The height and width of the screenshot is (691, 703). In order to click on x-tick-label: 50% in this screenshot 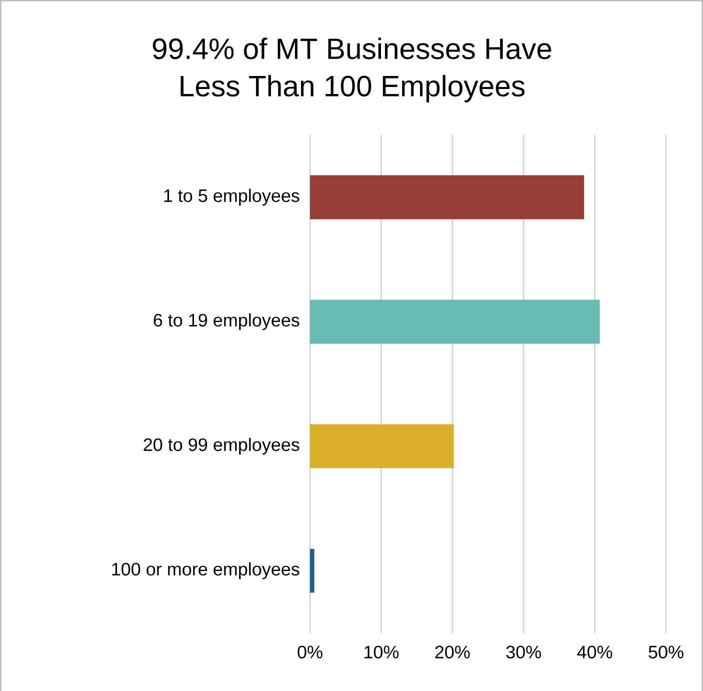, I will do `click(666, 652)`.